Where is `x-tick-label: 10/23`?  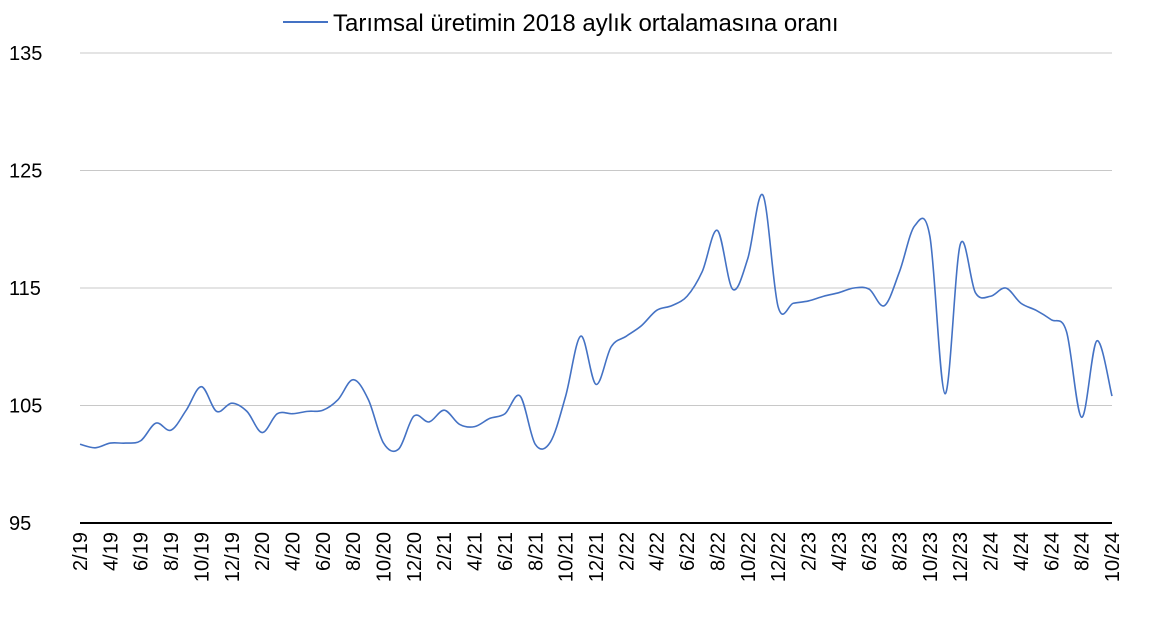
x-tick-label: 10/23 is located at coordinates (931, 557).